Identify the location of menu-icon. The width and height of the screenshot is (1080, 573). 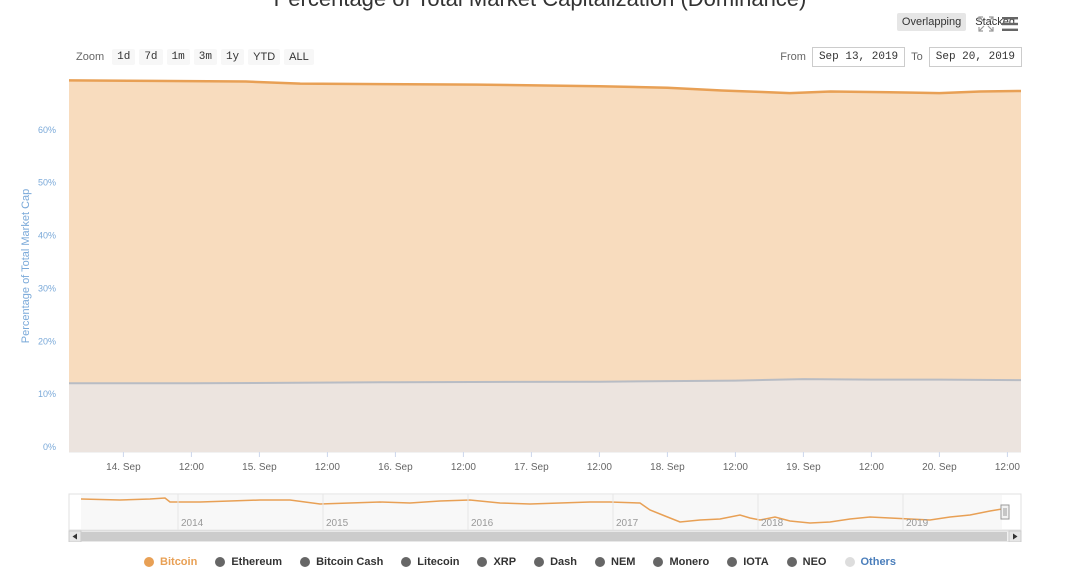
(1010, 24).